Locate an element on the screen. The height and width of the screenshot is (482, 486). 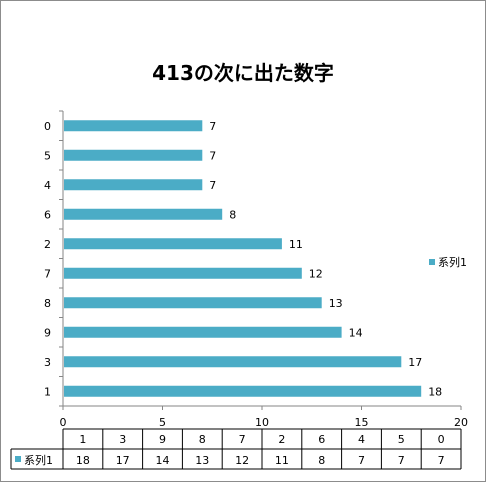
table-value-cell: 8 is located at coordinates (321, 460).